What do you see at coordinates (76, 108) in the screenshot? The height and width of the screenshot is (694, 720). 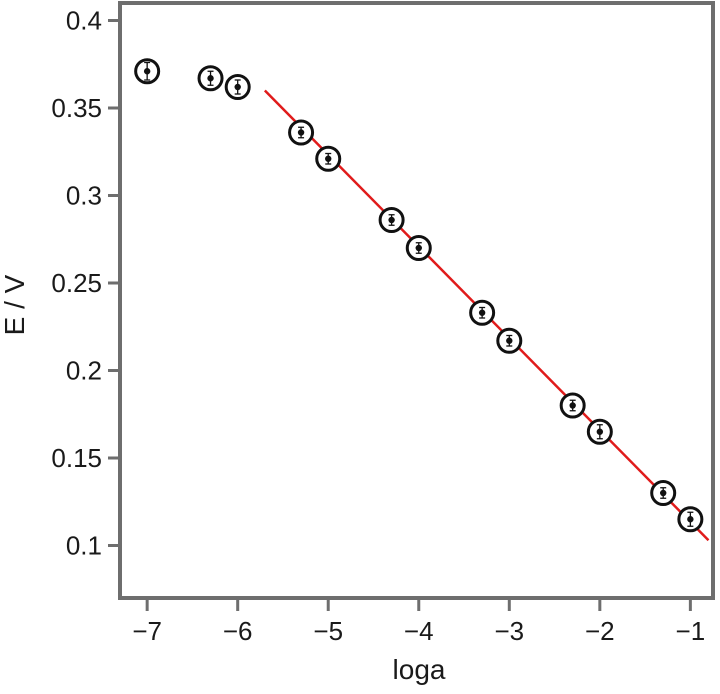 I see `y-tick-label: 0.35` at bounding box center [76, 108].